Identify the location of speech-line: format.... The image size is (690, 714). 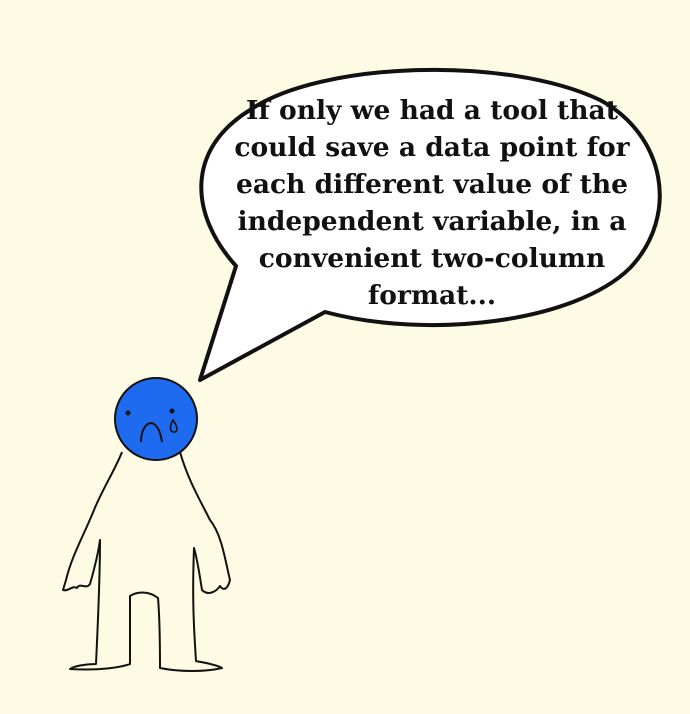
(432, 295).